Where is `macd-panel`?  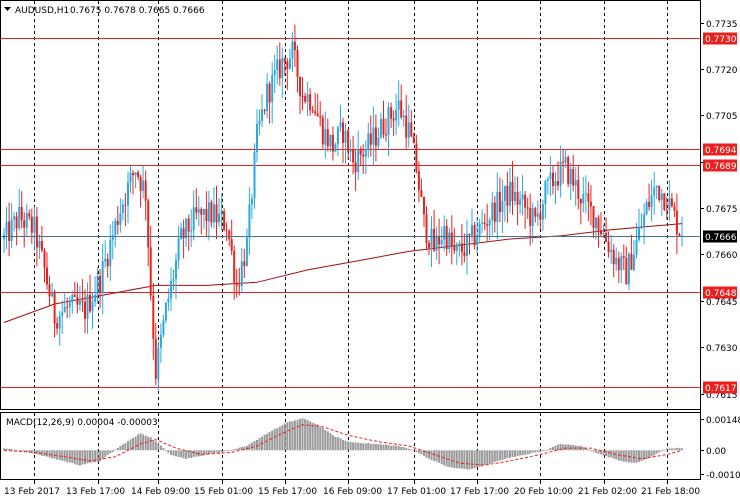
macd-panel is located at coordinates (343, 444).